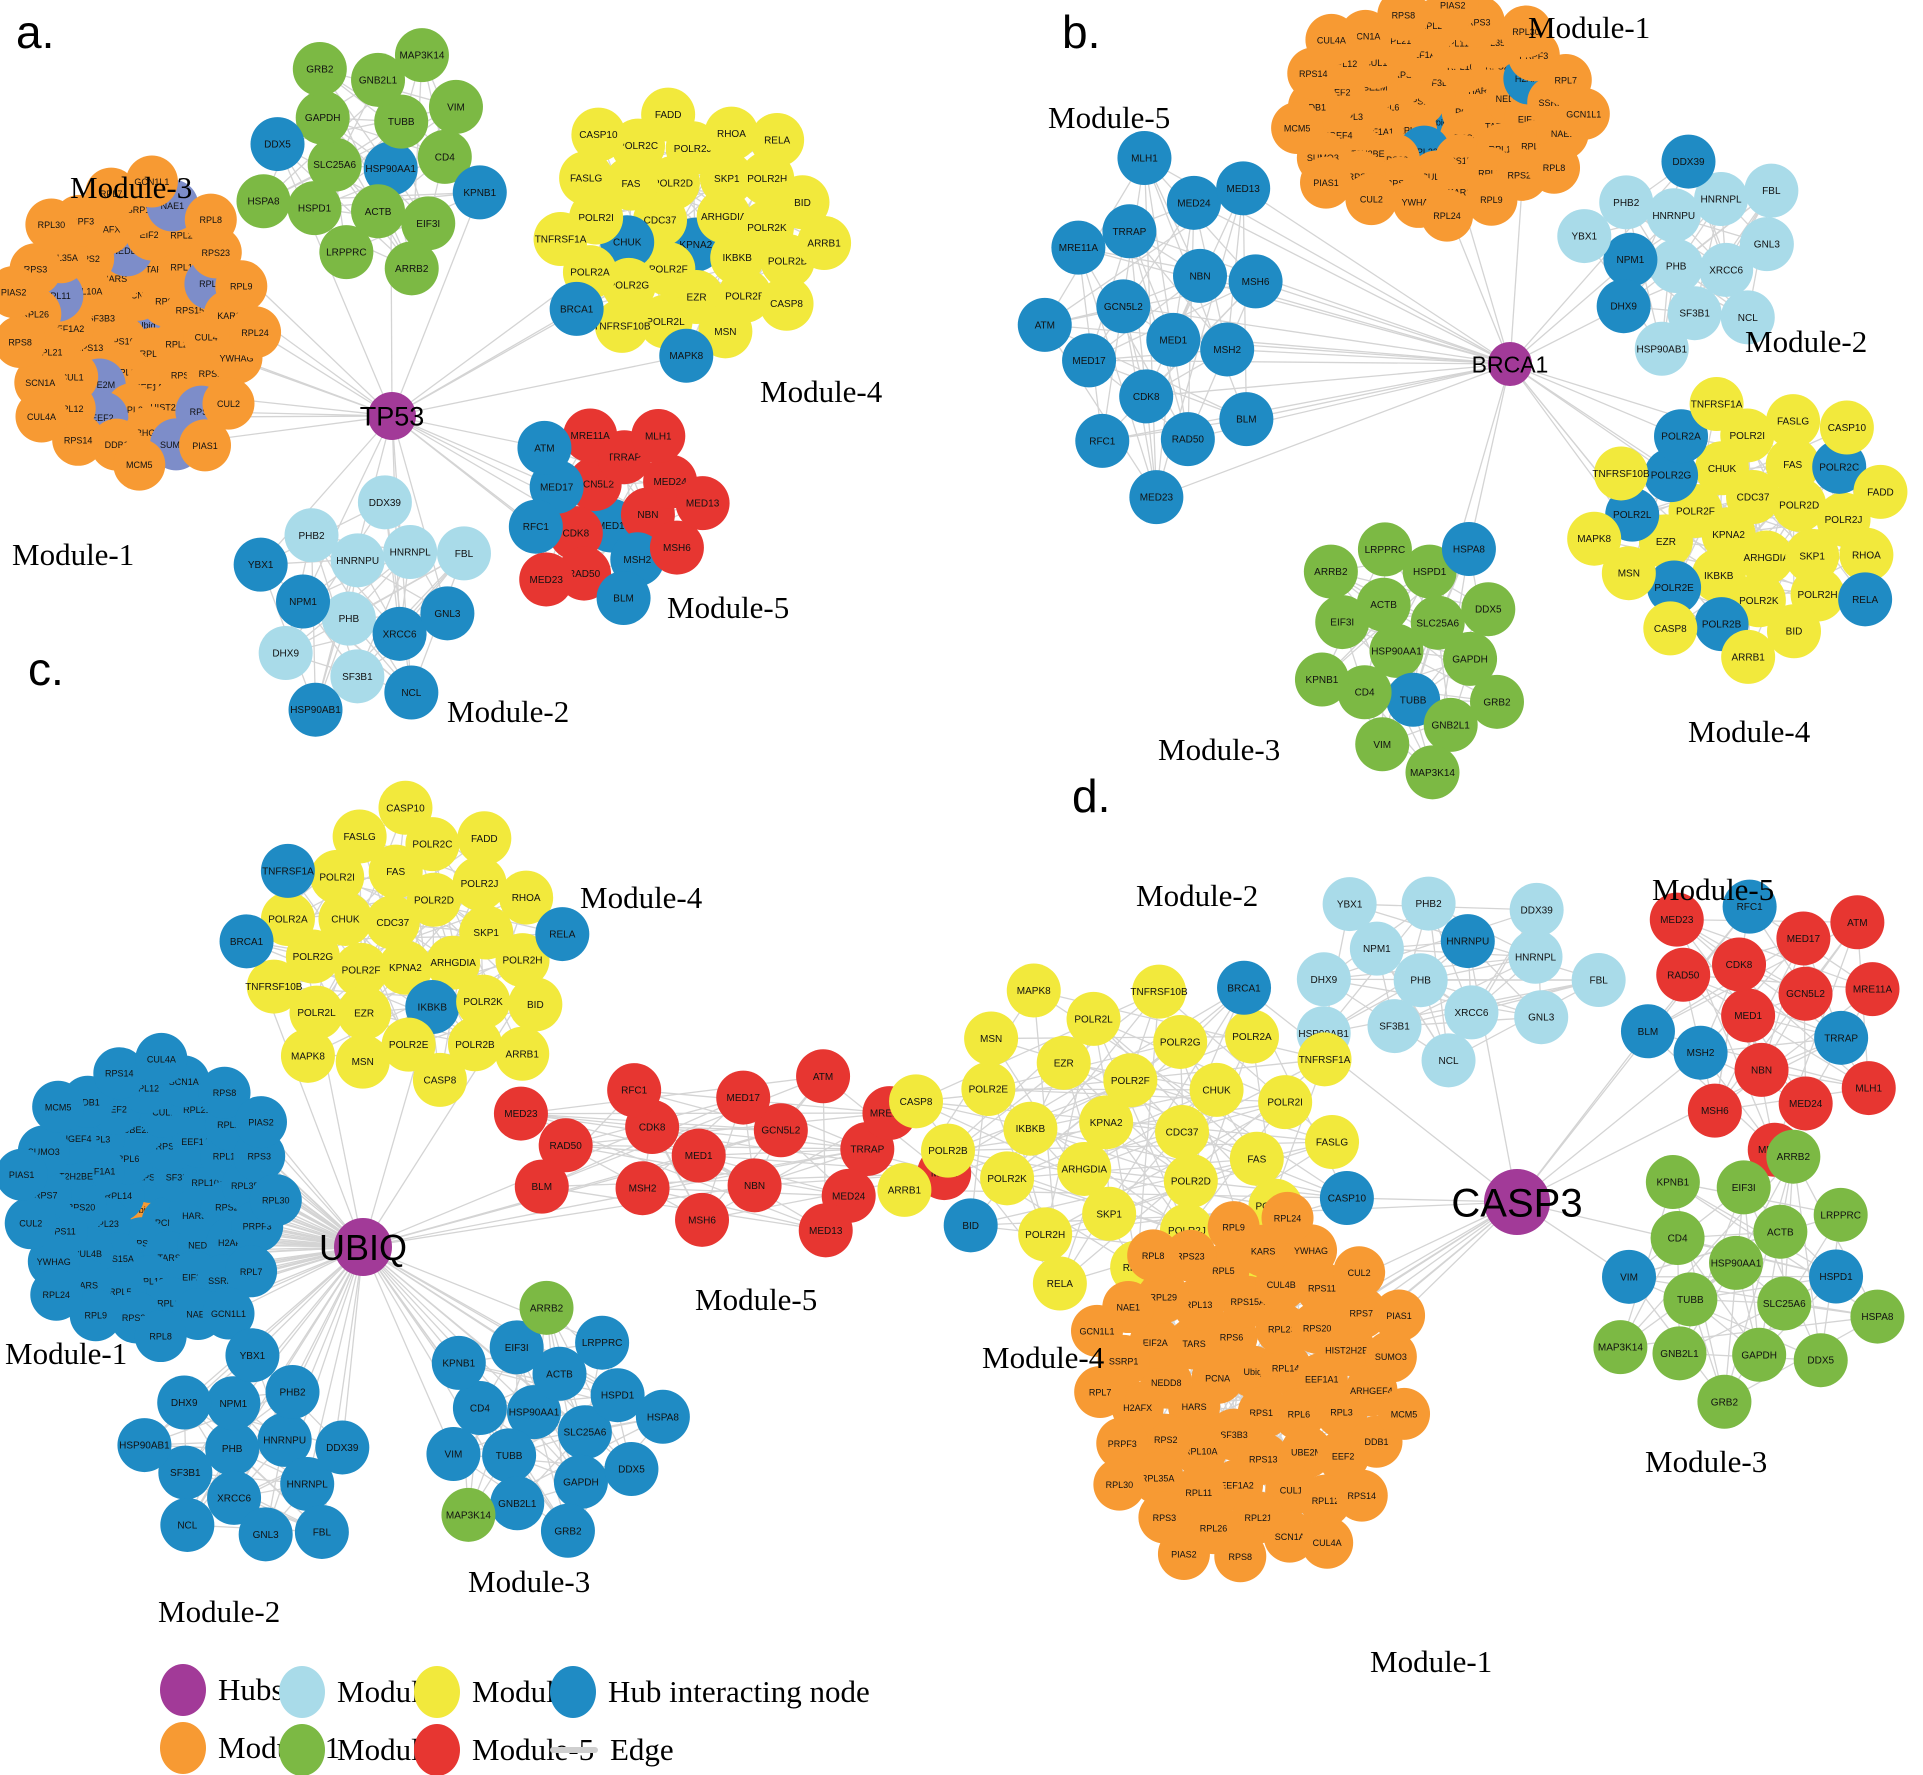  What do you see at coordinates (273, 986) in the screenshot?
I see `node-TNFRSF10B` at bounding box center [273, 986].